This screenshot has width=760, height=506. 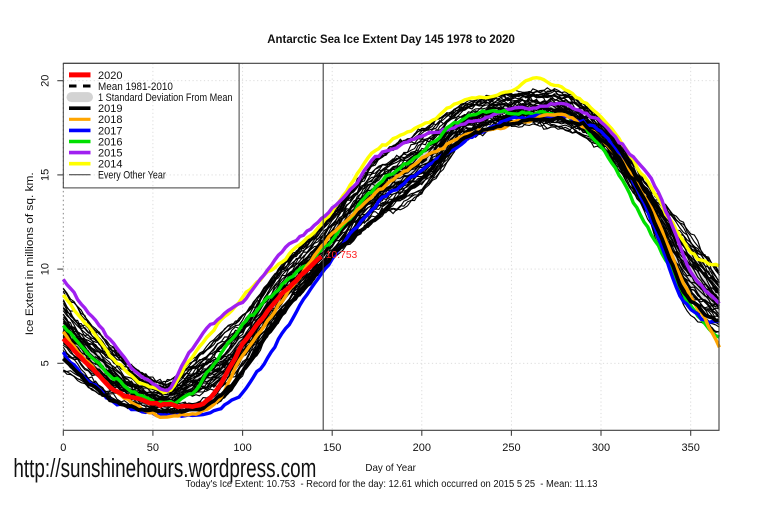 I want to click on svg-text: 100, so click(x=242, y=448).